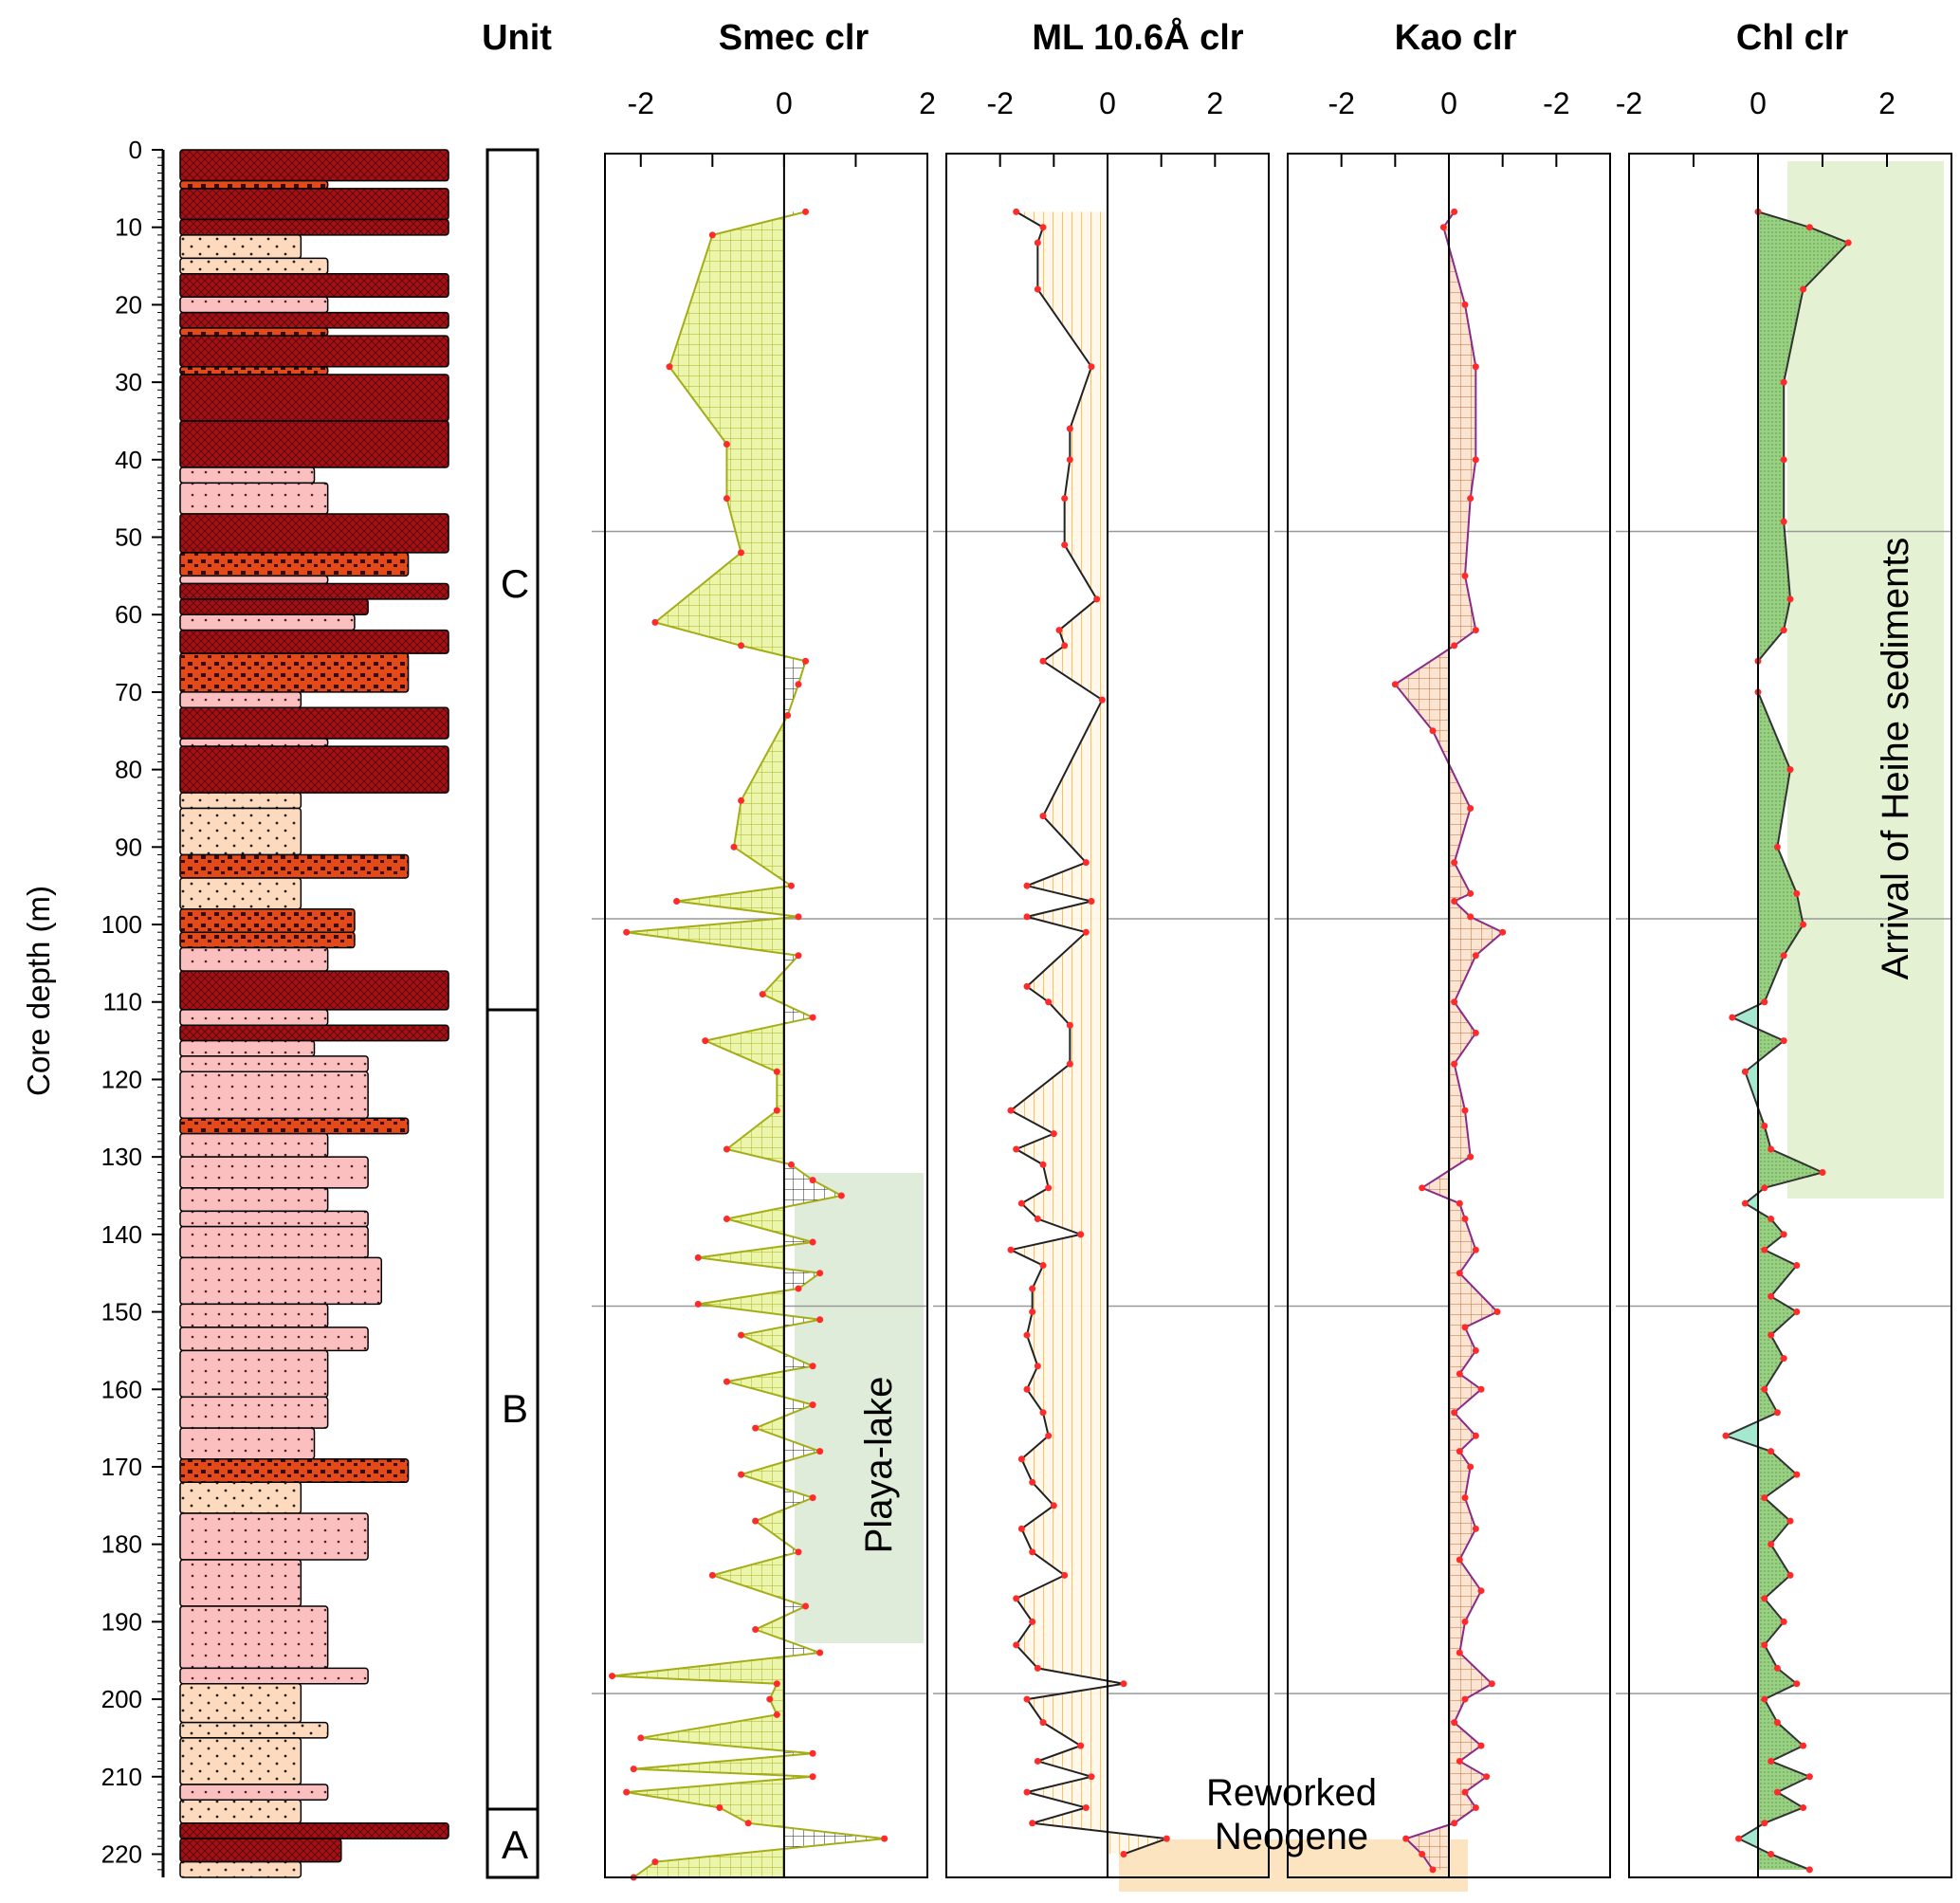  I want to click on chl-title: Chl clr, so click(1792, 38).